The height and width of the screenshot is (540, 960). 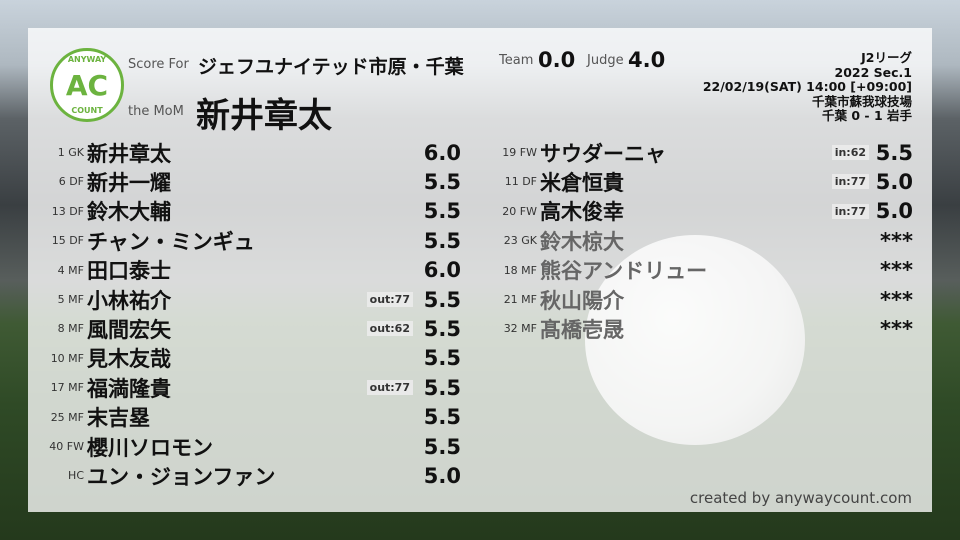 What do you see at coordinates (582, 329) in the screenshot?
I see `player-name: 髙橋壱晟` at bounding box center [582, 329].